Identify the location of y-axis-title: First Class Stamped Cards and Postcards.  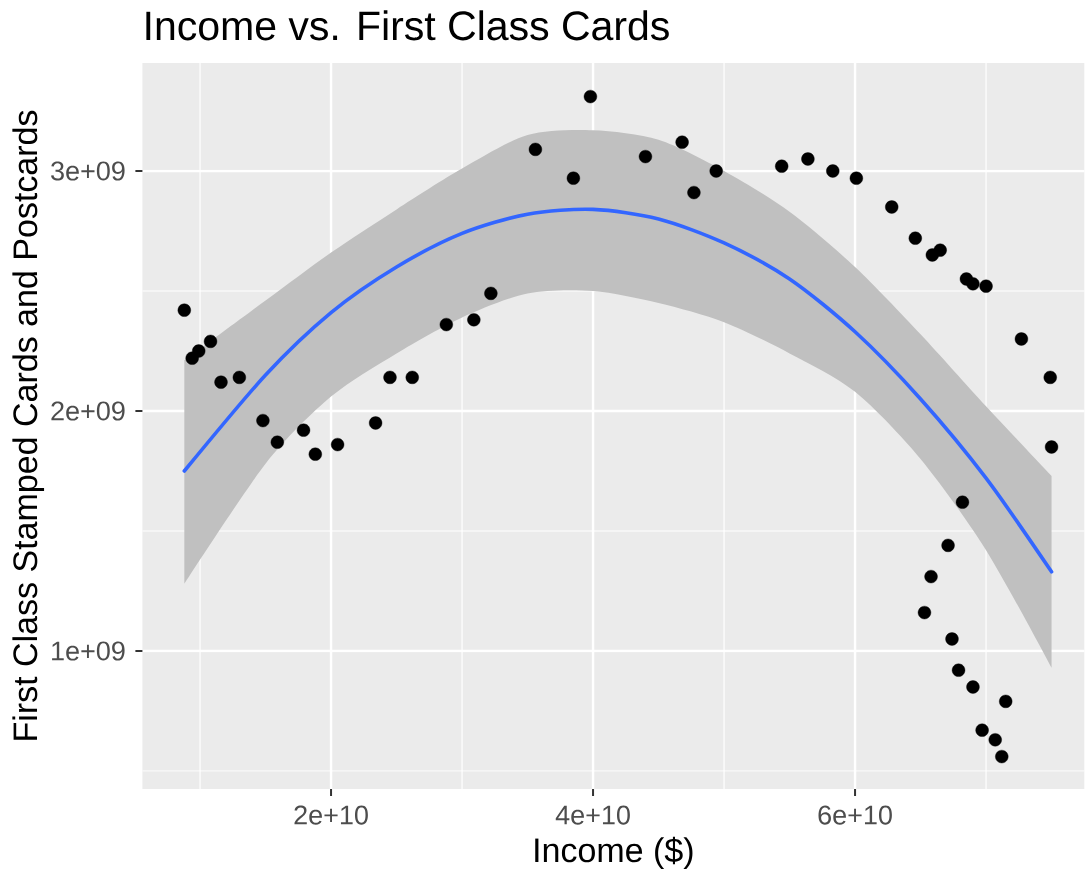
(28, 425).